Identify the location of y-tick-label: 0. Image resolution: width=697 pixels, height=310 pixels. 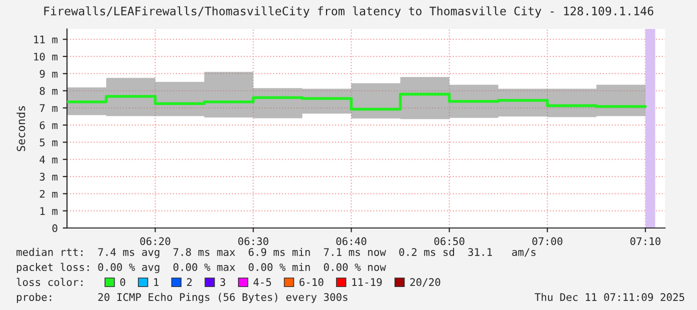
(55, 228).